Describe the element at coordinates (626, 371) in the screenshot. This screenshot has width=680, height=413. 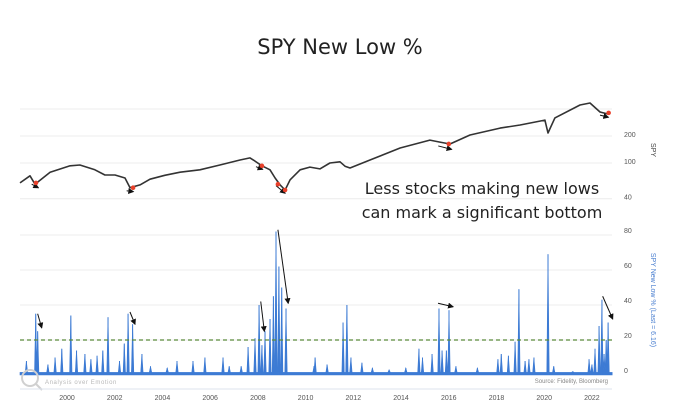
I see `newlow-tick-label: 0` at that location.